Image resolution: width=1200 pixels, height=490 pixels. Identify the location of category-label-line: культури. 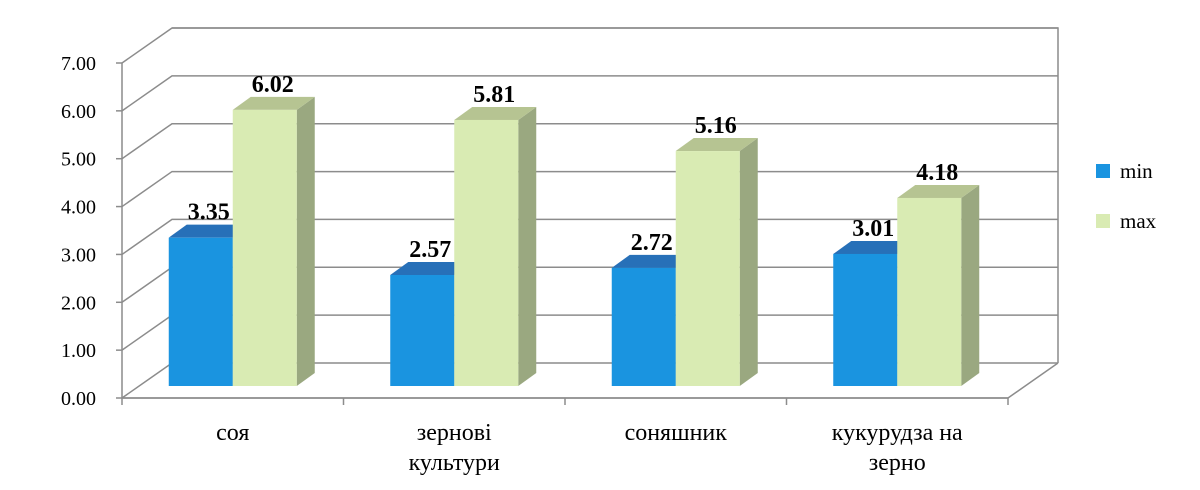
(454, 463).